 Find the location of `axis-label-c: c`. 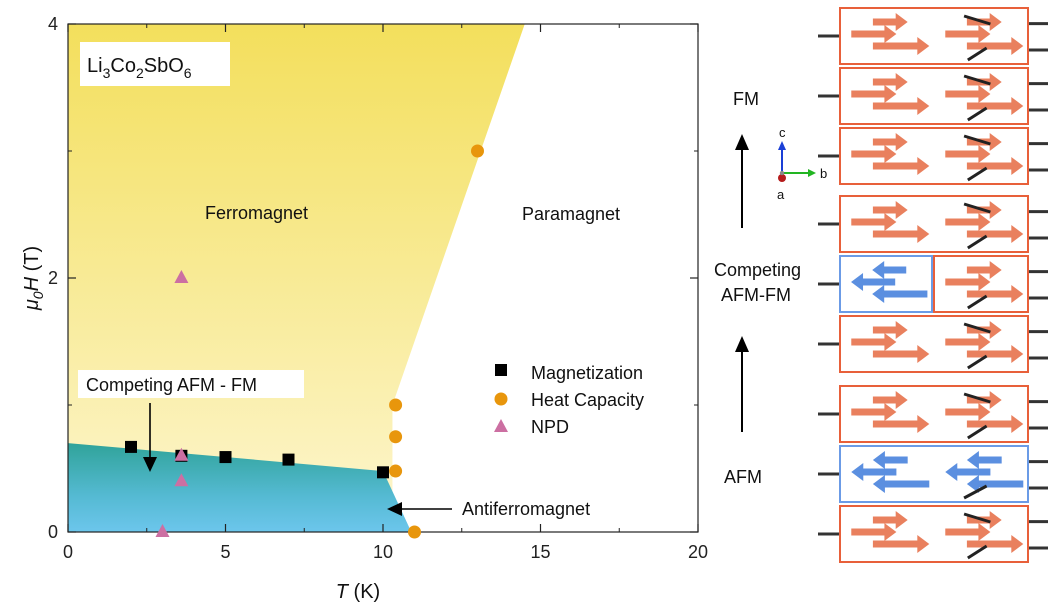

axis-label-c: c is located at coordinates (782, 132).